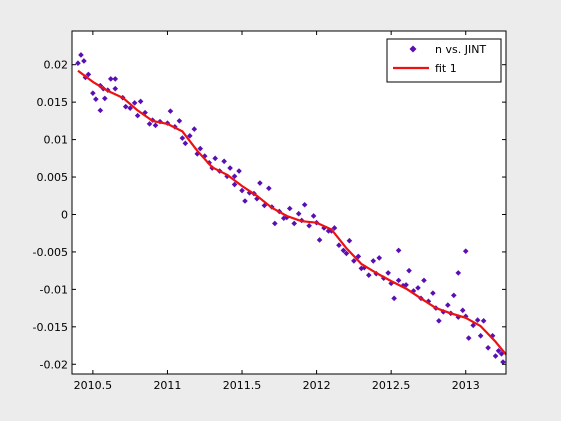  I want to click on y-tick-label: -0.005, so click(50, 252).